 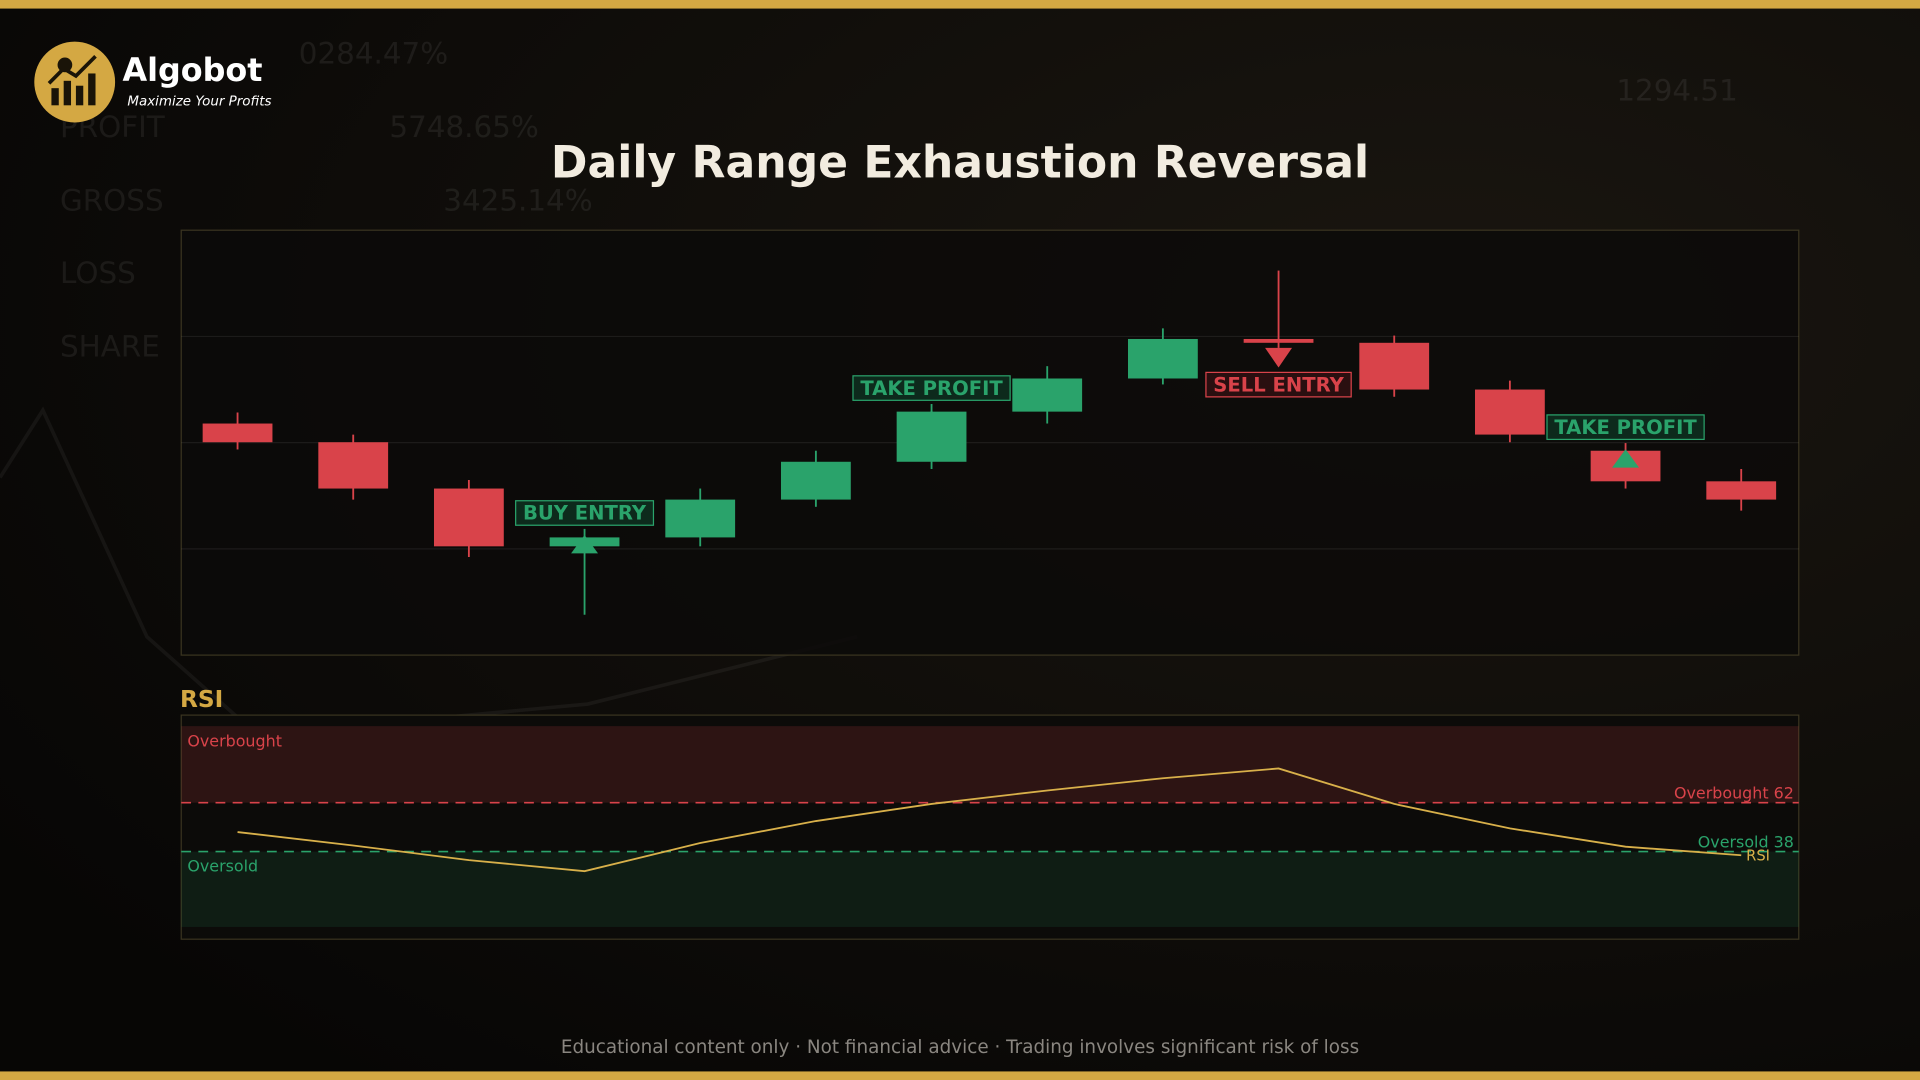 I want to click on logo: Algobot Maximize Your Profits, so click(x=153, y=82).